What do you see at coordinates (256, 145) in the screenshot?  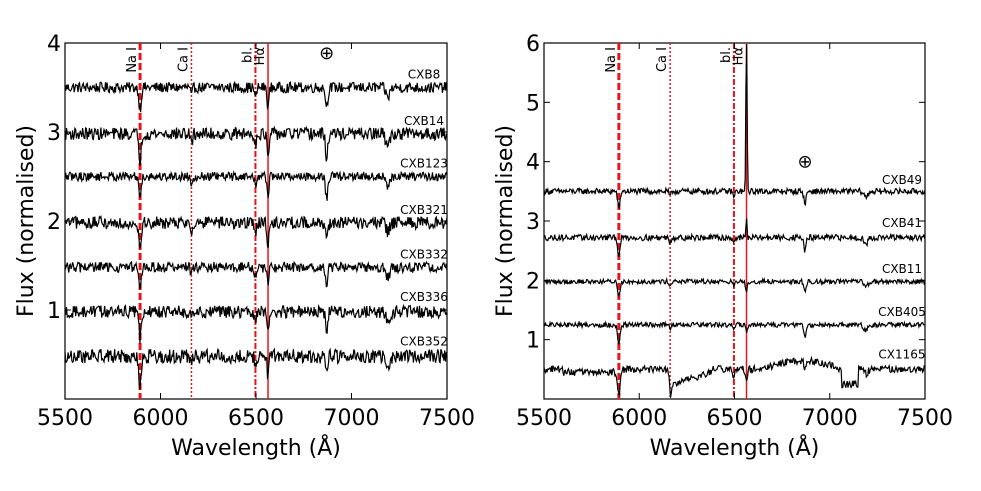 I see `spectrum-cxb14` at bounding box center [256, 145].